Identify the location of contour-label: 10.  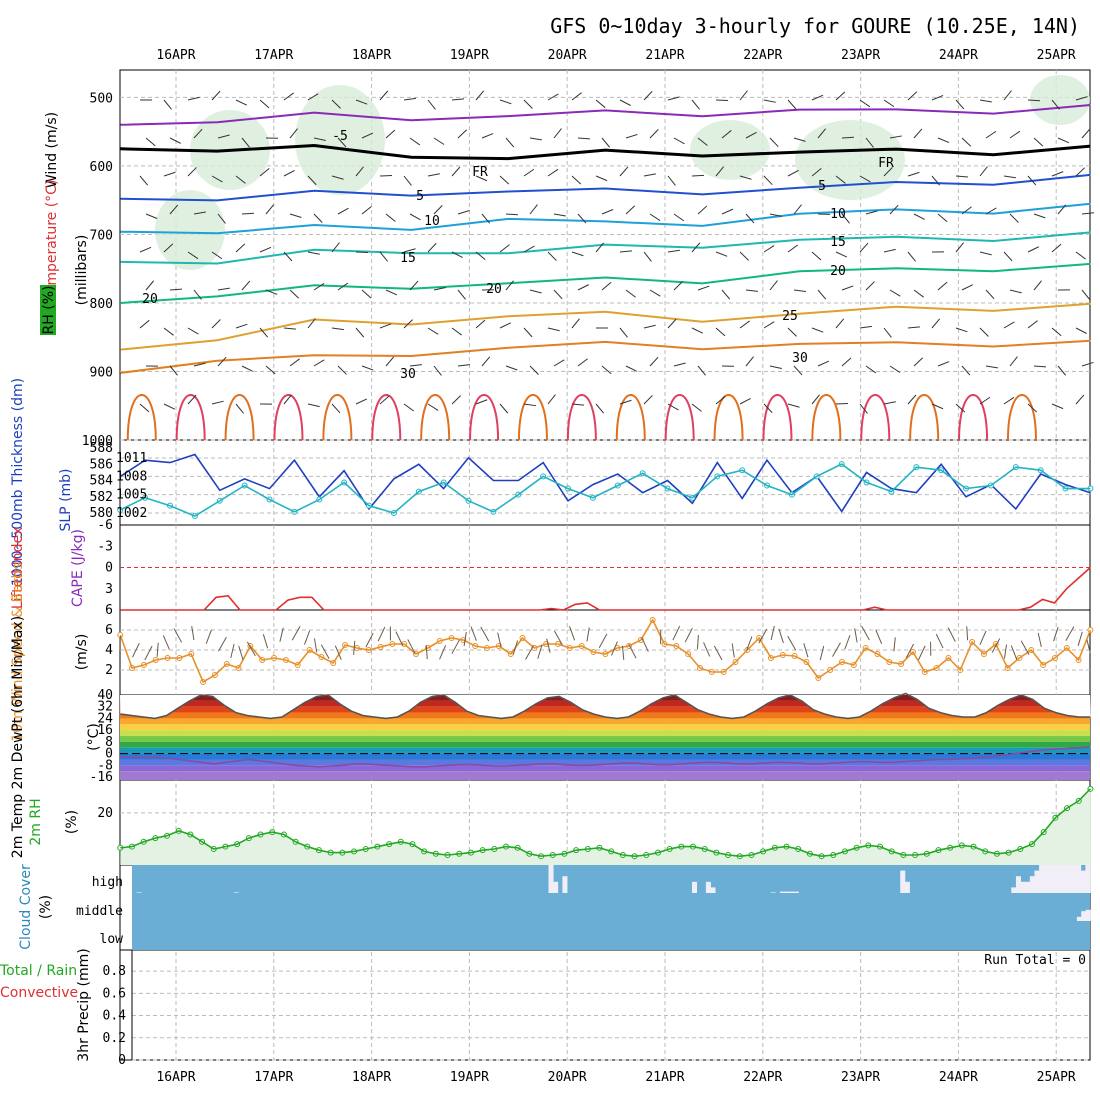
(432, 221).